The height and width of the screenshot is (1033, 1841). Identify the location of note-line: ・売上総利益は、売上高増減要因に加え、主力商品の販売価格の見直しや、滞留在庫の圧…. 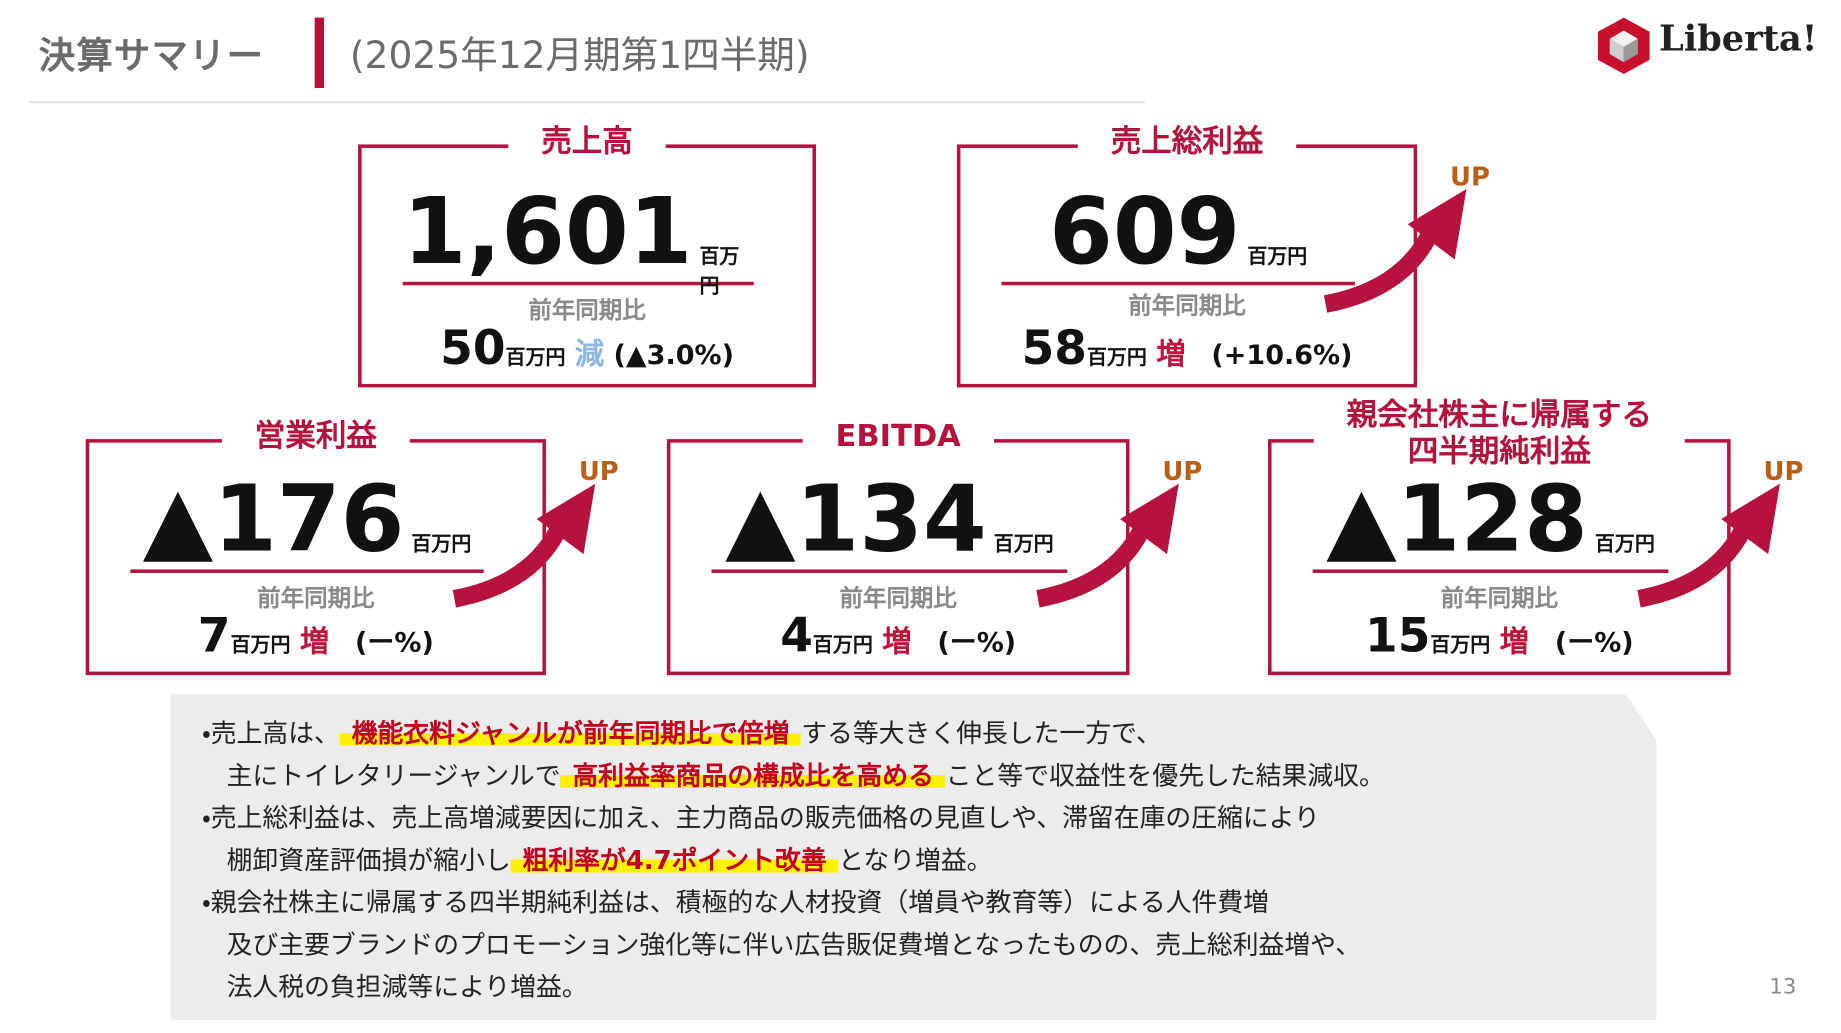
(761, 816).